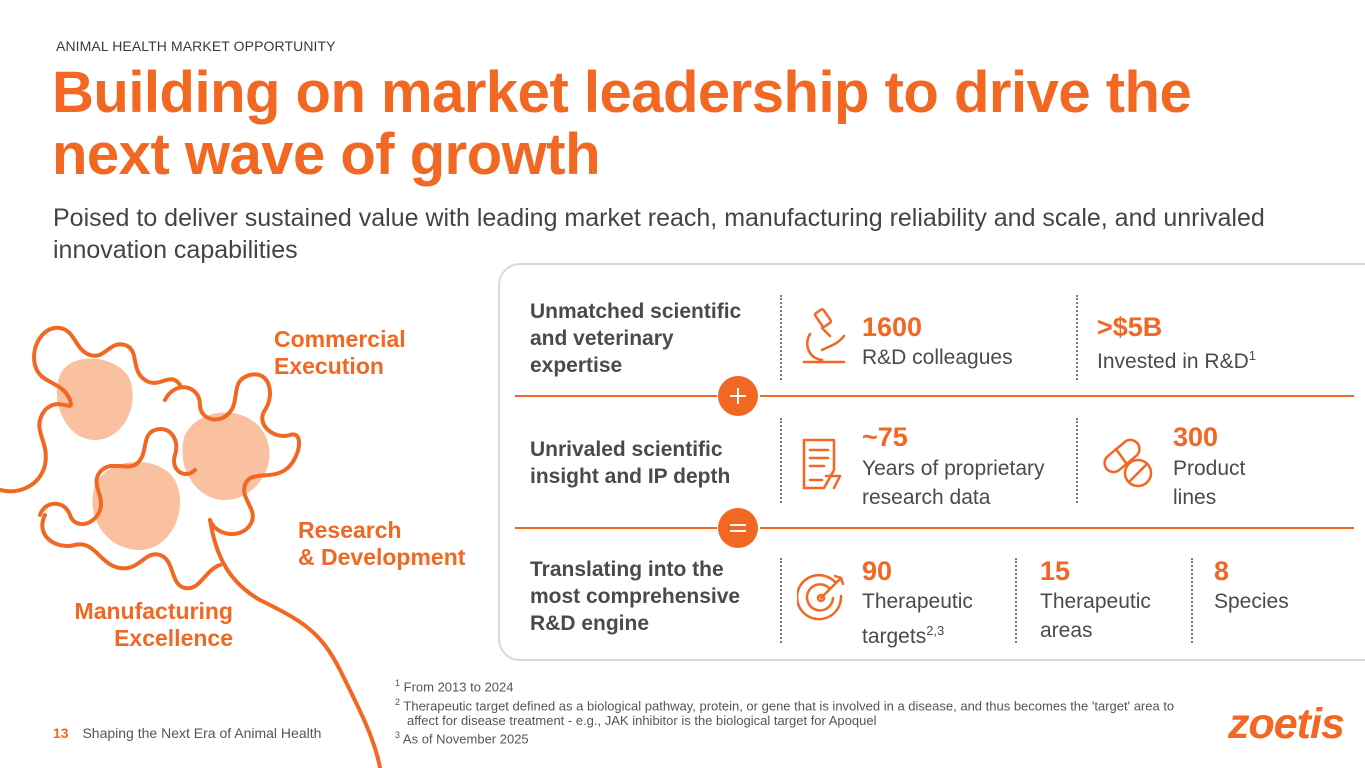 The image size is (1365, 768). I want to click on puzzle-outline-middle, so click(117, 476).